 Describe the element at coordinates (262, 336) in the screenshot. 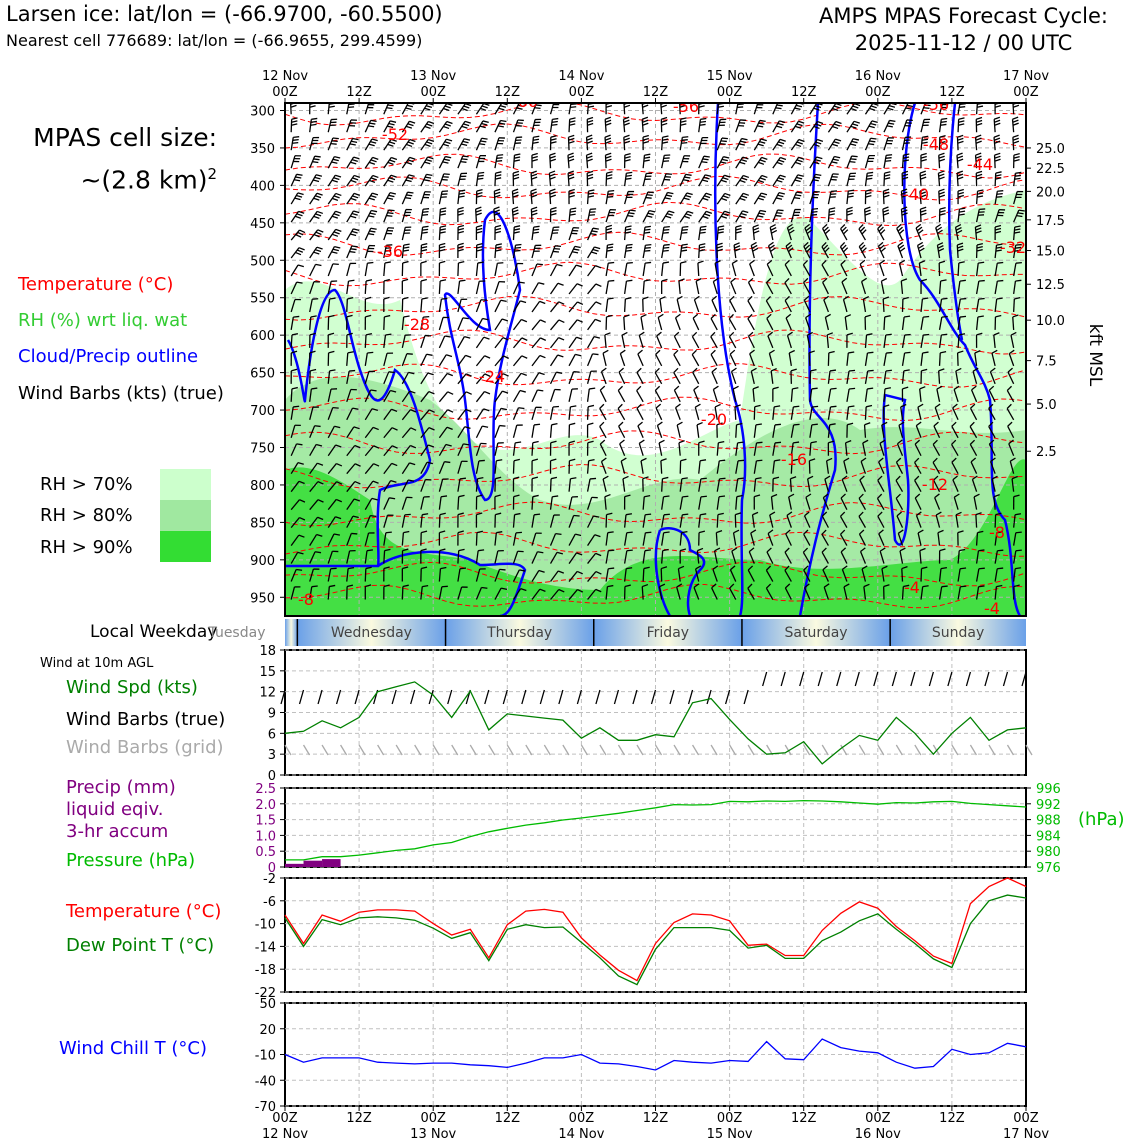

I see `pressure-tick-label: 600` at that location.